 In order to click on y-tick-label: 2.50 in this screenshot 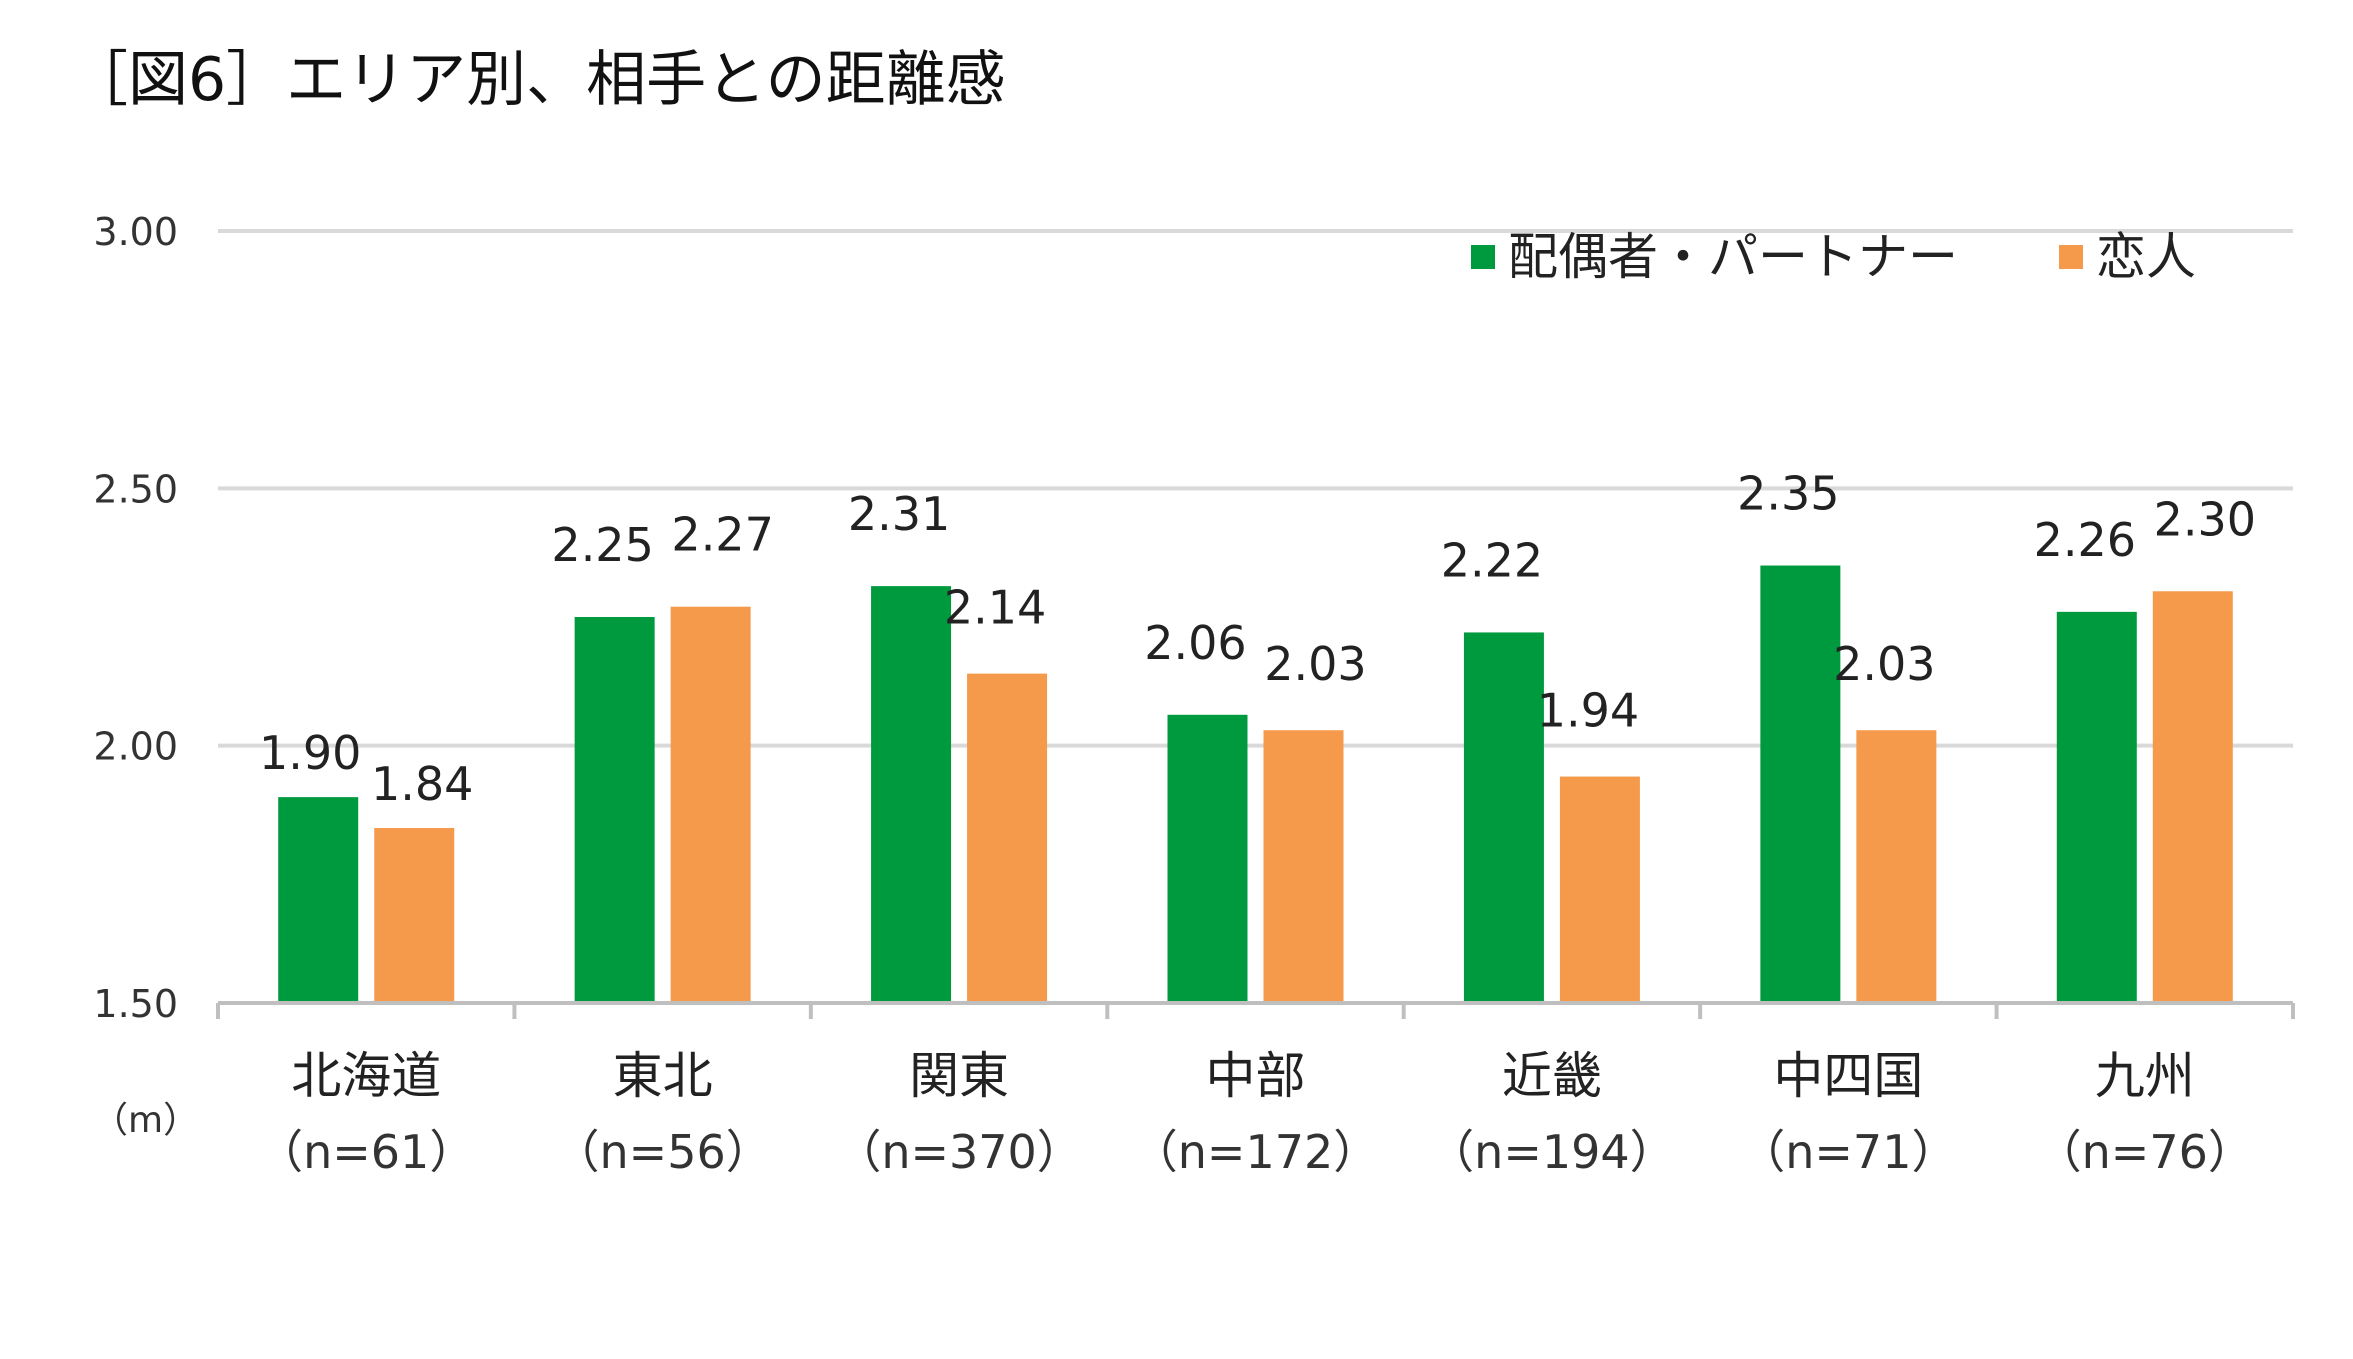, I will do `click(135, 489)`.